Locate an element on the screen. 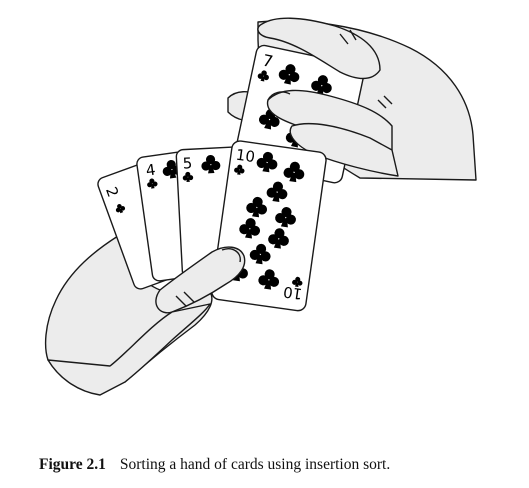 The height and width of the screenshot is (488, 529). left-thumb is located at coordinates (146, 321).